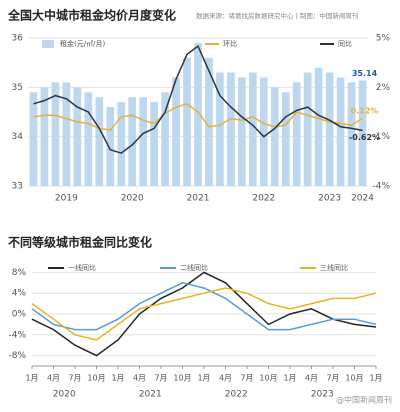  I want to click on y2-tick-label: 2%, so click(383, 88).